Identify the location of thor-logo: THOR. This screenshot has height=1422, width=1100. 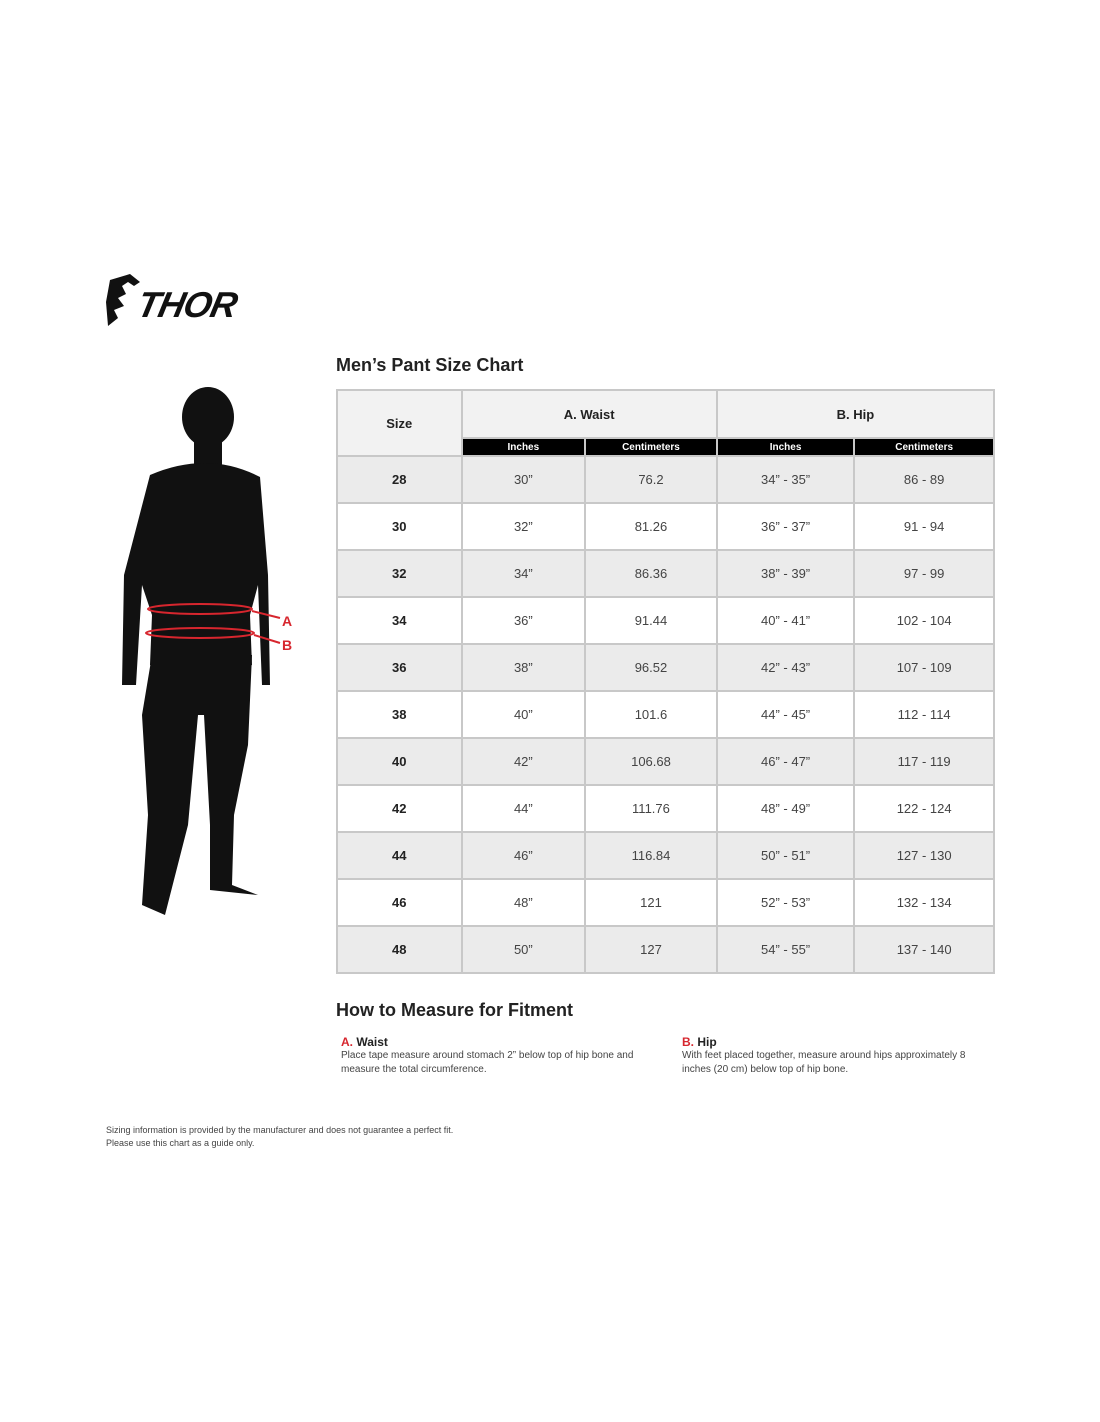
(184, 300).